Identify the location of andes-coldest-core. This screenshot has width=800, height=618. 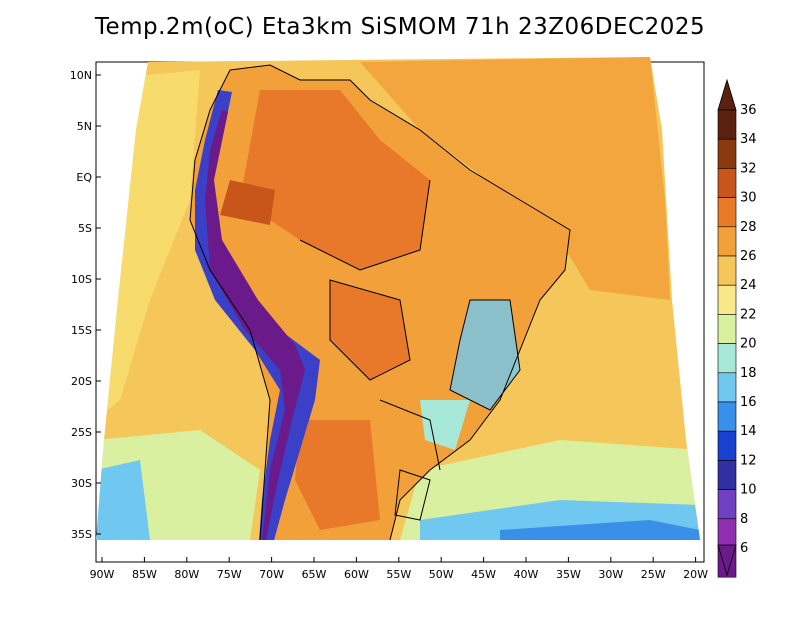
(255, 325).